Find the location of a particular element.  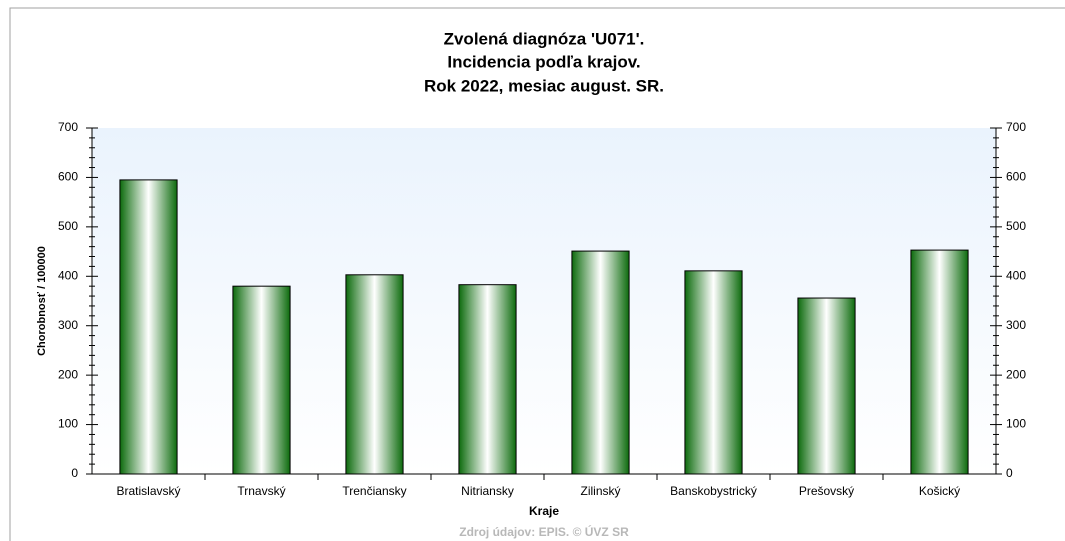

x-tick-label: Zilinský is located at coordinates (600, 491).